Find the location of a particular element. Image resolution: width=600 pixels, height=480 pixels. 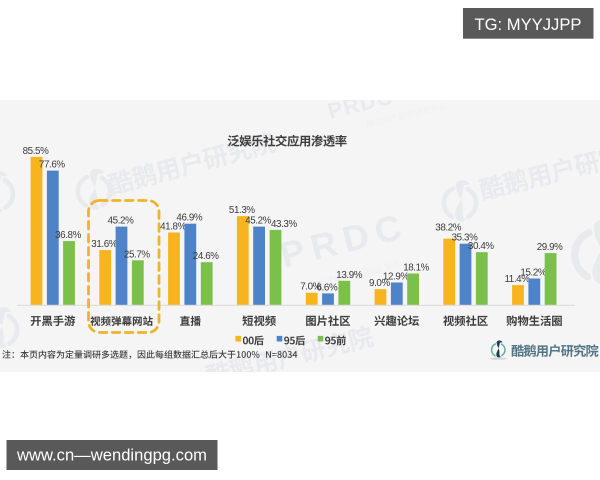

svg-text: 31.6% is located at coordinates (104, 244).